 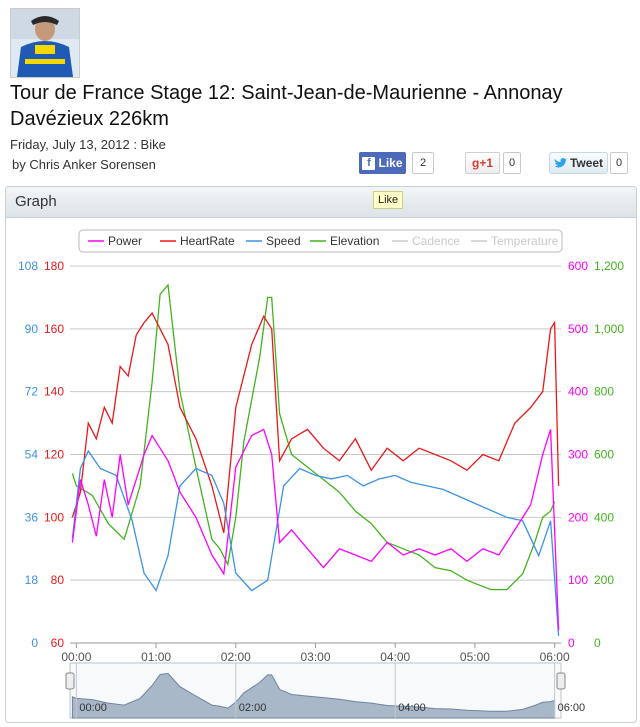 What do you see at coordinates (88, 144) in the screenshot?
I see `activity-meta: Friday, July 13, 2012 : Bike` at bounding box center [88, 144].